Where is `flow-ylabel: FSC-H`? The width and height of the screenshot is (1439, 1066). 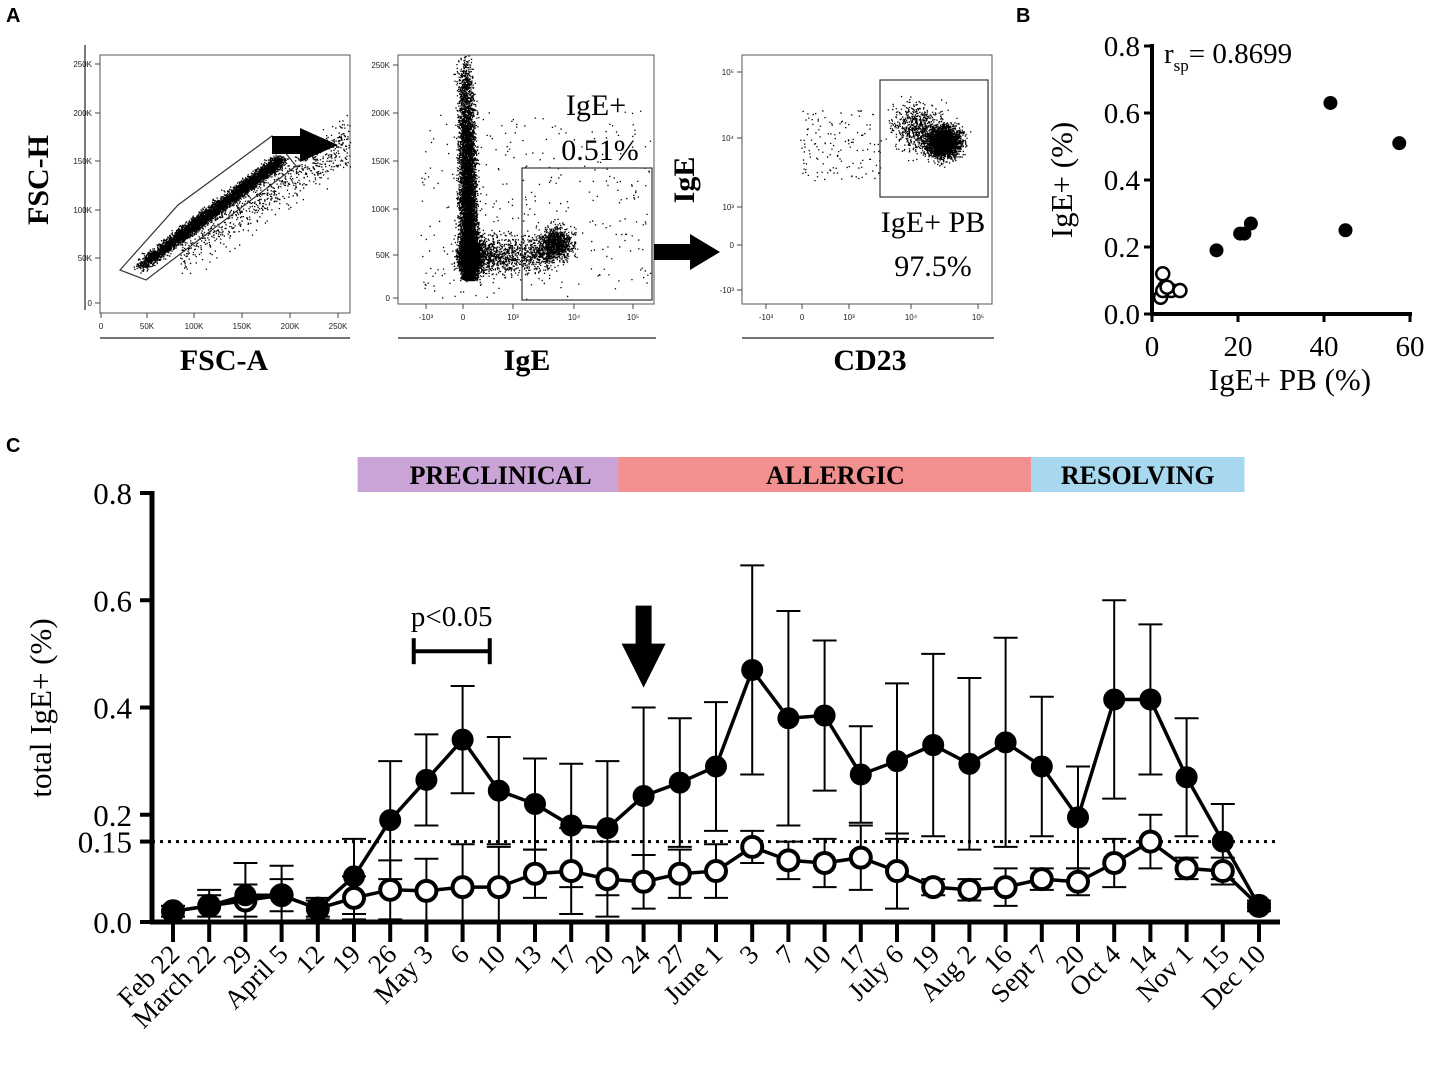 flow-ylabel: FSC-H is located at coordinates (38, 180).